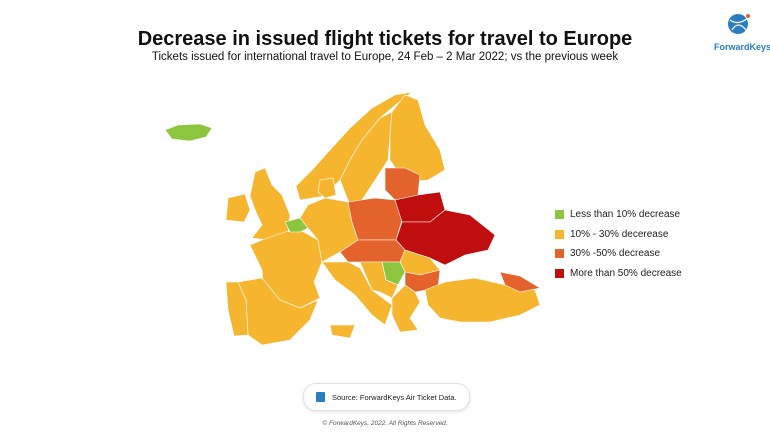  I want to click on region-finland, so click(417, 138).